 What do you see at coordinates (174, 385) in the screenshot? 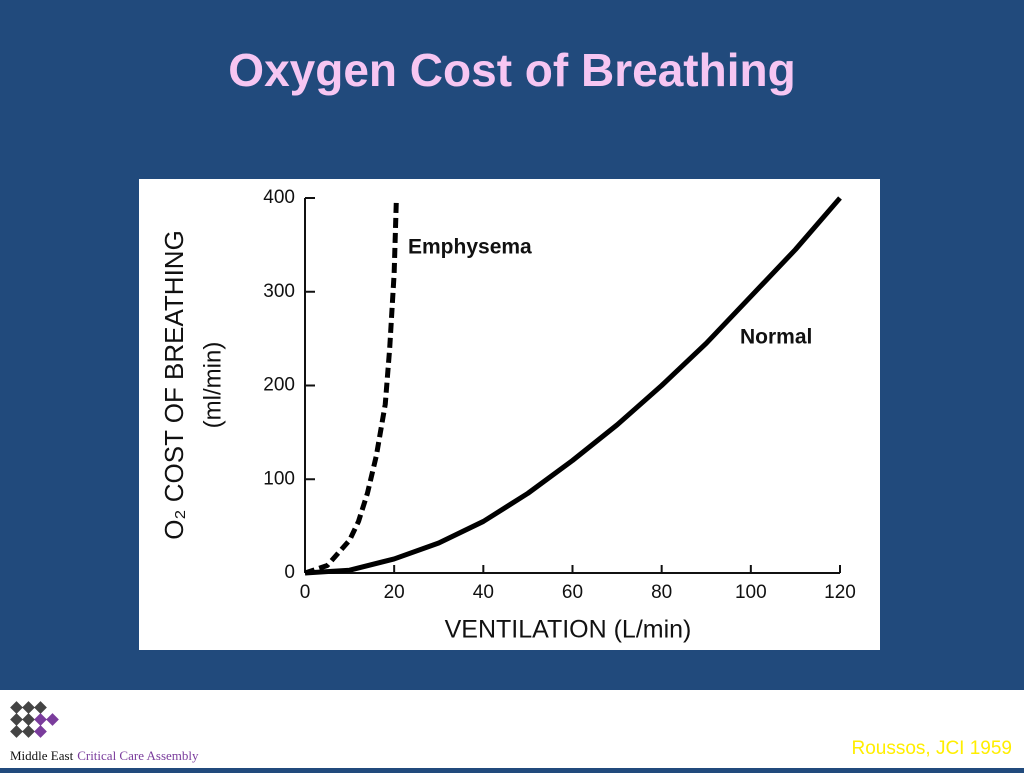
I see `y-axis-label: O₂ COST OF BREATHING` at bounding box center [174, 385].